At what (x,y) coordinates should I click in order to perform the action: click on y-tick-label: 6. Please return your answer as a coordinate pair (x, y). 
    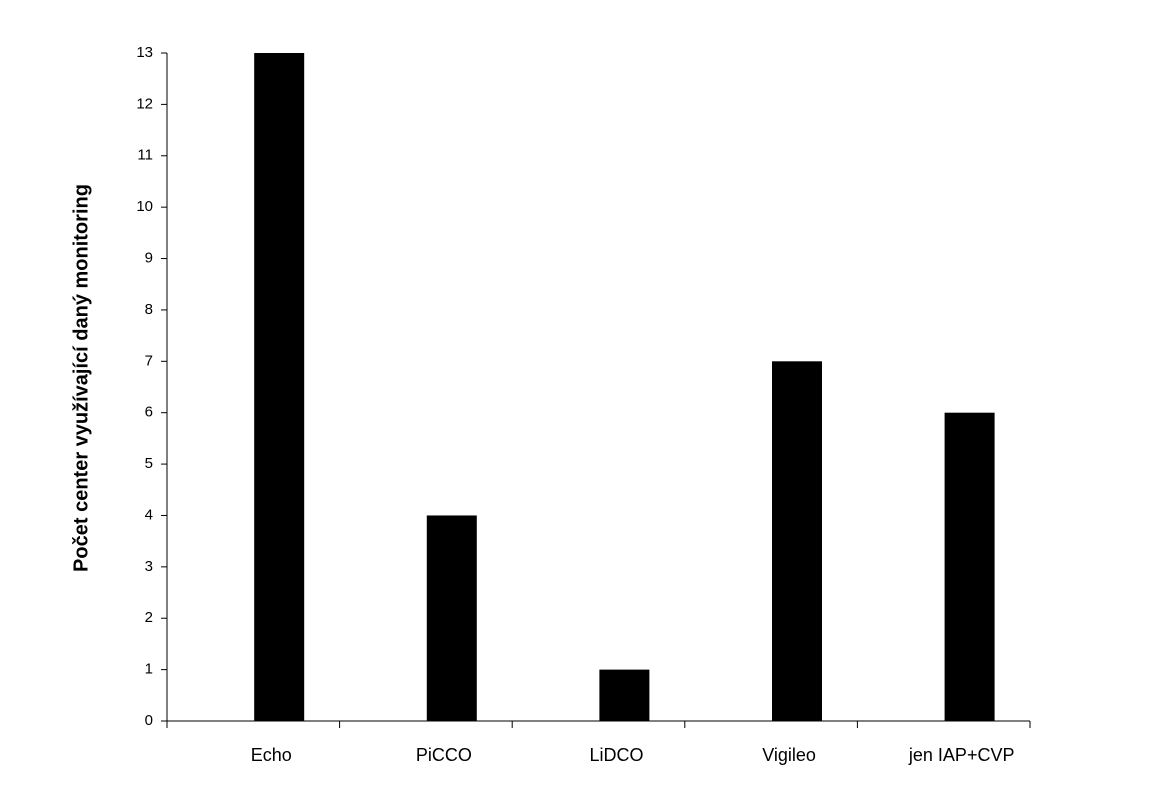
    Looking at the image, I should click on (149, 412).